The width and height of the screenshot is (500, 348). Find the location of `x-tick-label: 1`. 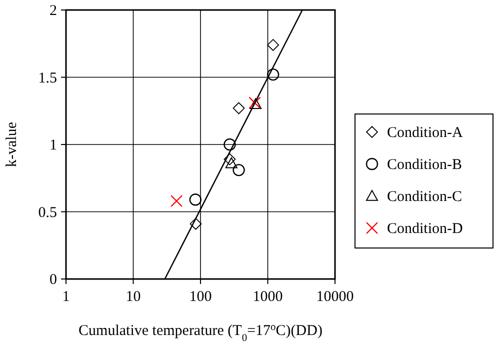

x-tick-label: 1 is located at coordinates (66, 297).